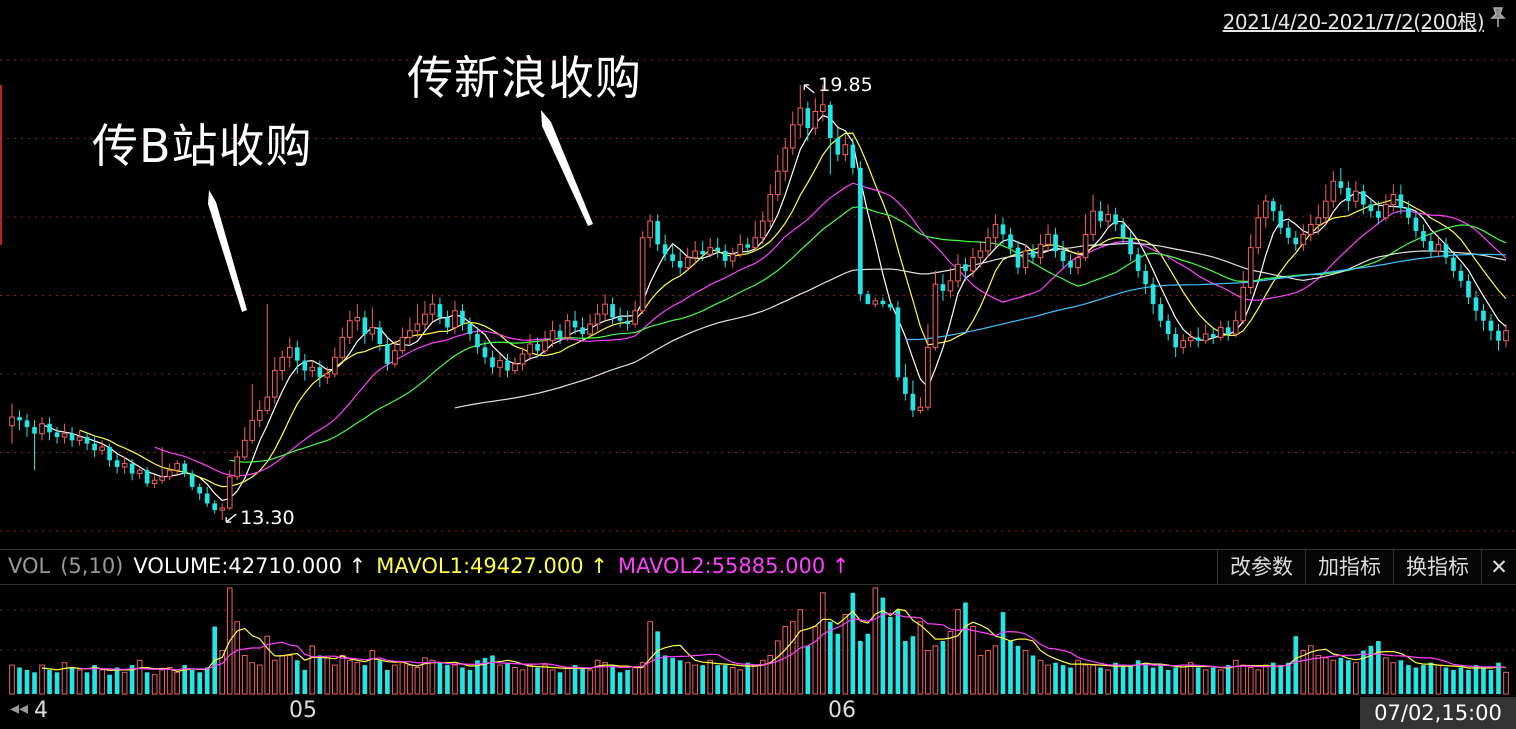 The image size is (1516, 729). Describe the element at coordinates (1437, 567) in the screenshot. I see `switch-indicator-button: 换指标` at that location.